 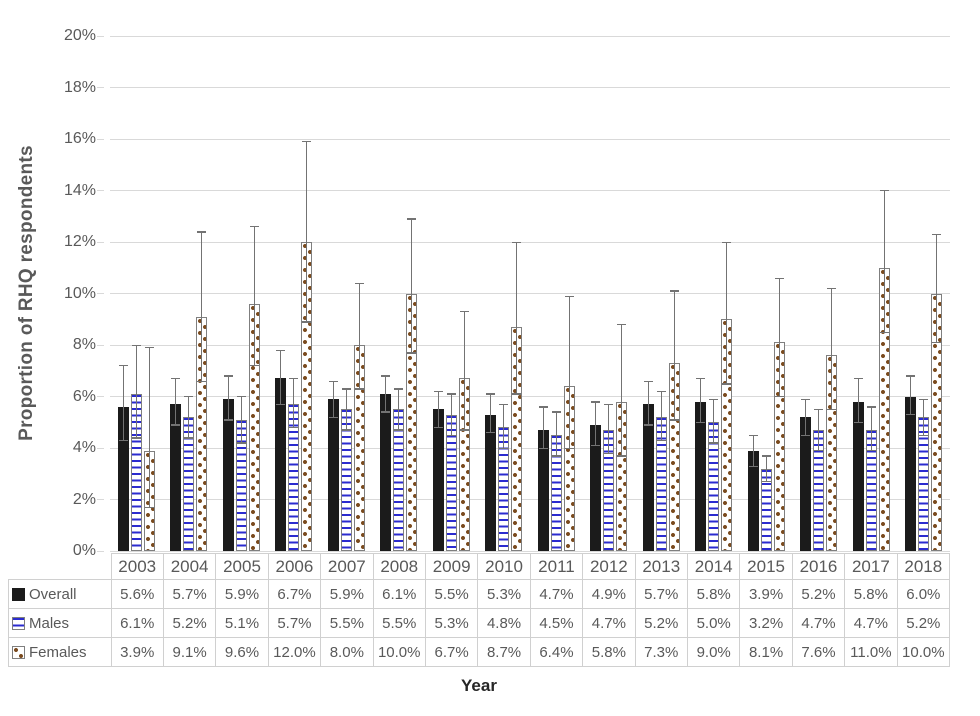 What do you see at coordinates (137, 652) in the screenshot?
I see `value-cell: 3.9%` at bounding box center [137, 652].